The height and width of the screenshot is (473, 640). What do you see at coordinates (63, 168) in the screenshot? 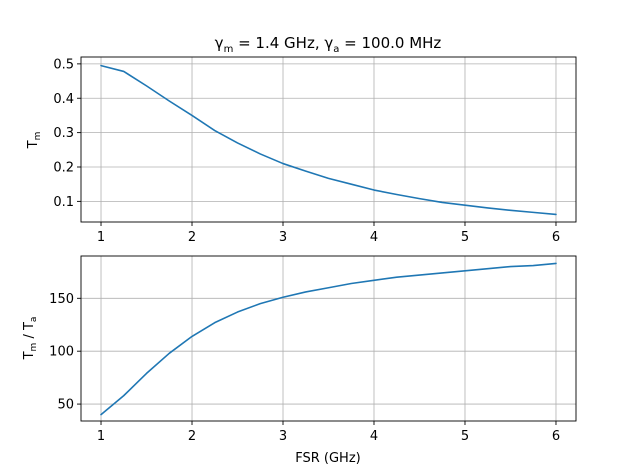
I see `y-tick-label: 0.2` at bounding box center [63, 168].